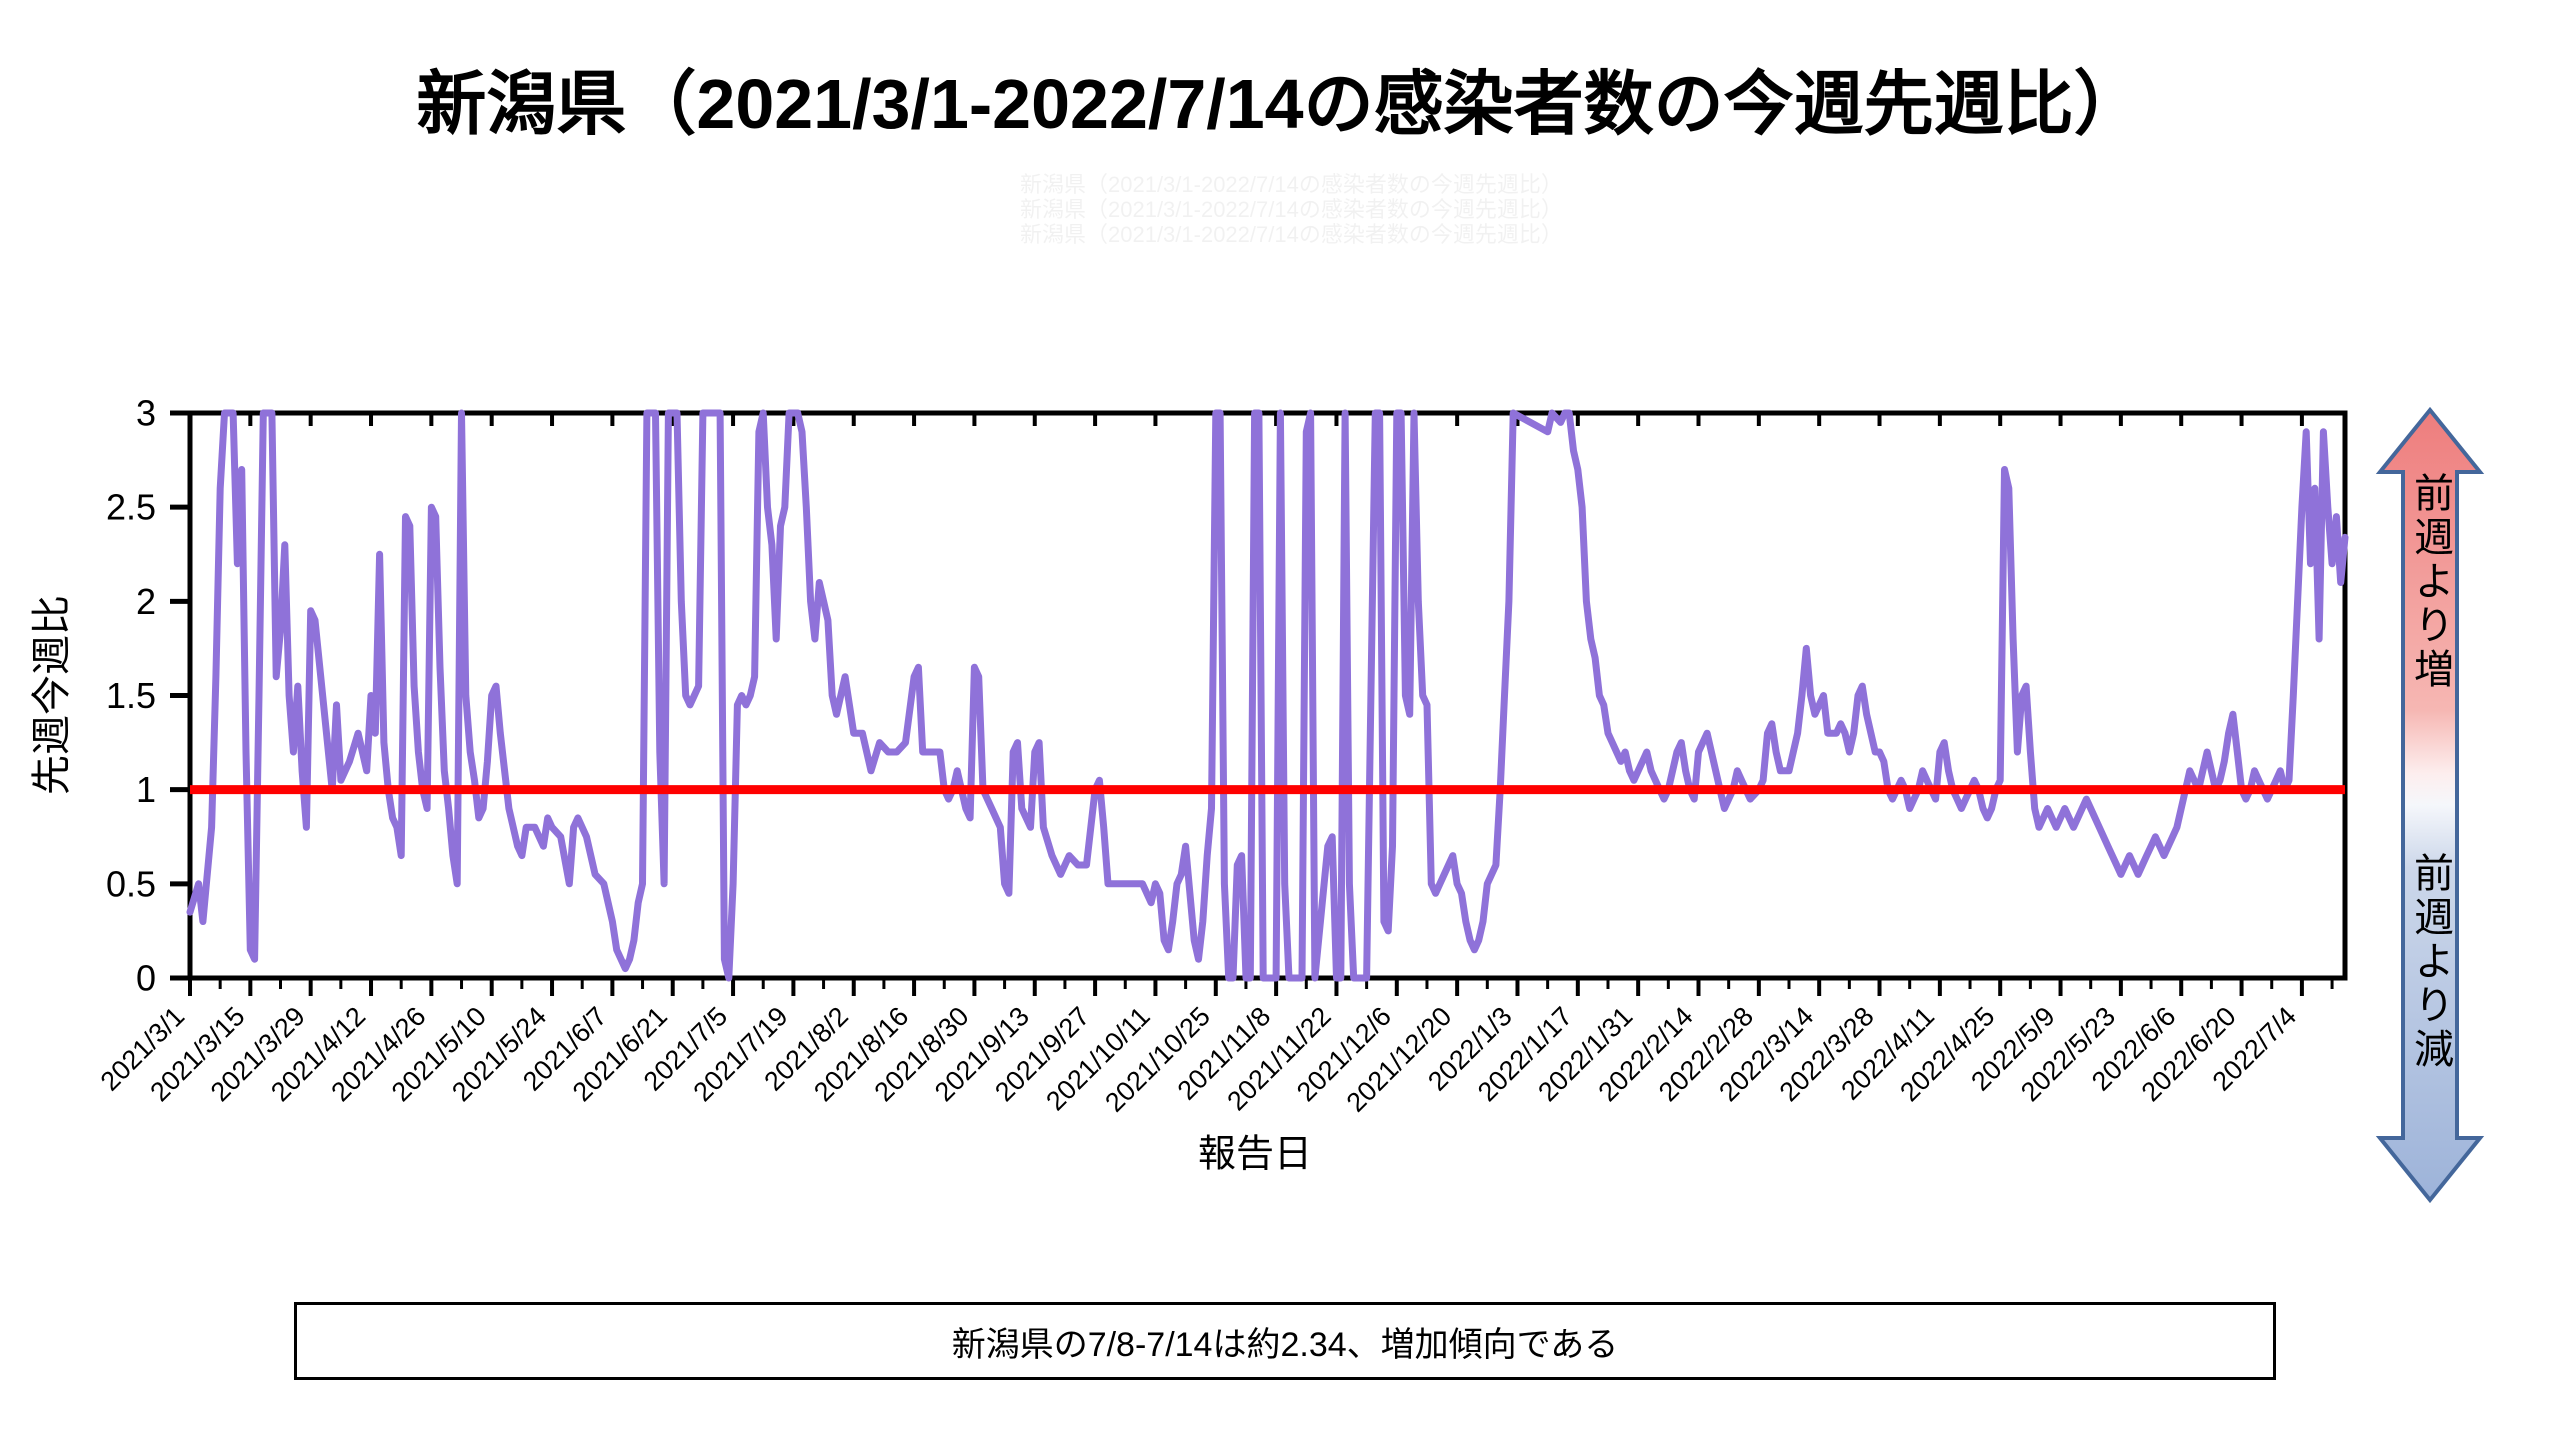 The image size is (2560, 1440). What do you see at coordinates (1280, 104) in the screenshot?
I see `page-title: 新潟県（2021/3/1-2022/7/14の感染者数の今週先週比）` at bounding box center [1280, 104].